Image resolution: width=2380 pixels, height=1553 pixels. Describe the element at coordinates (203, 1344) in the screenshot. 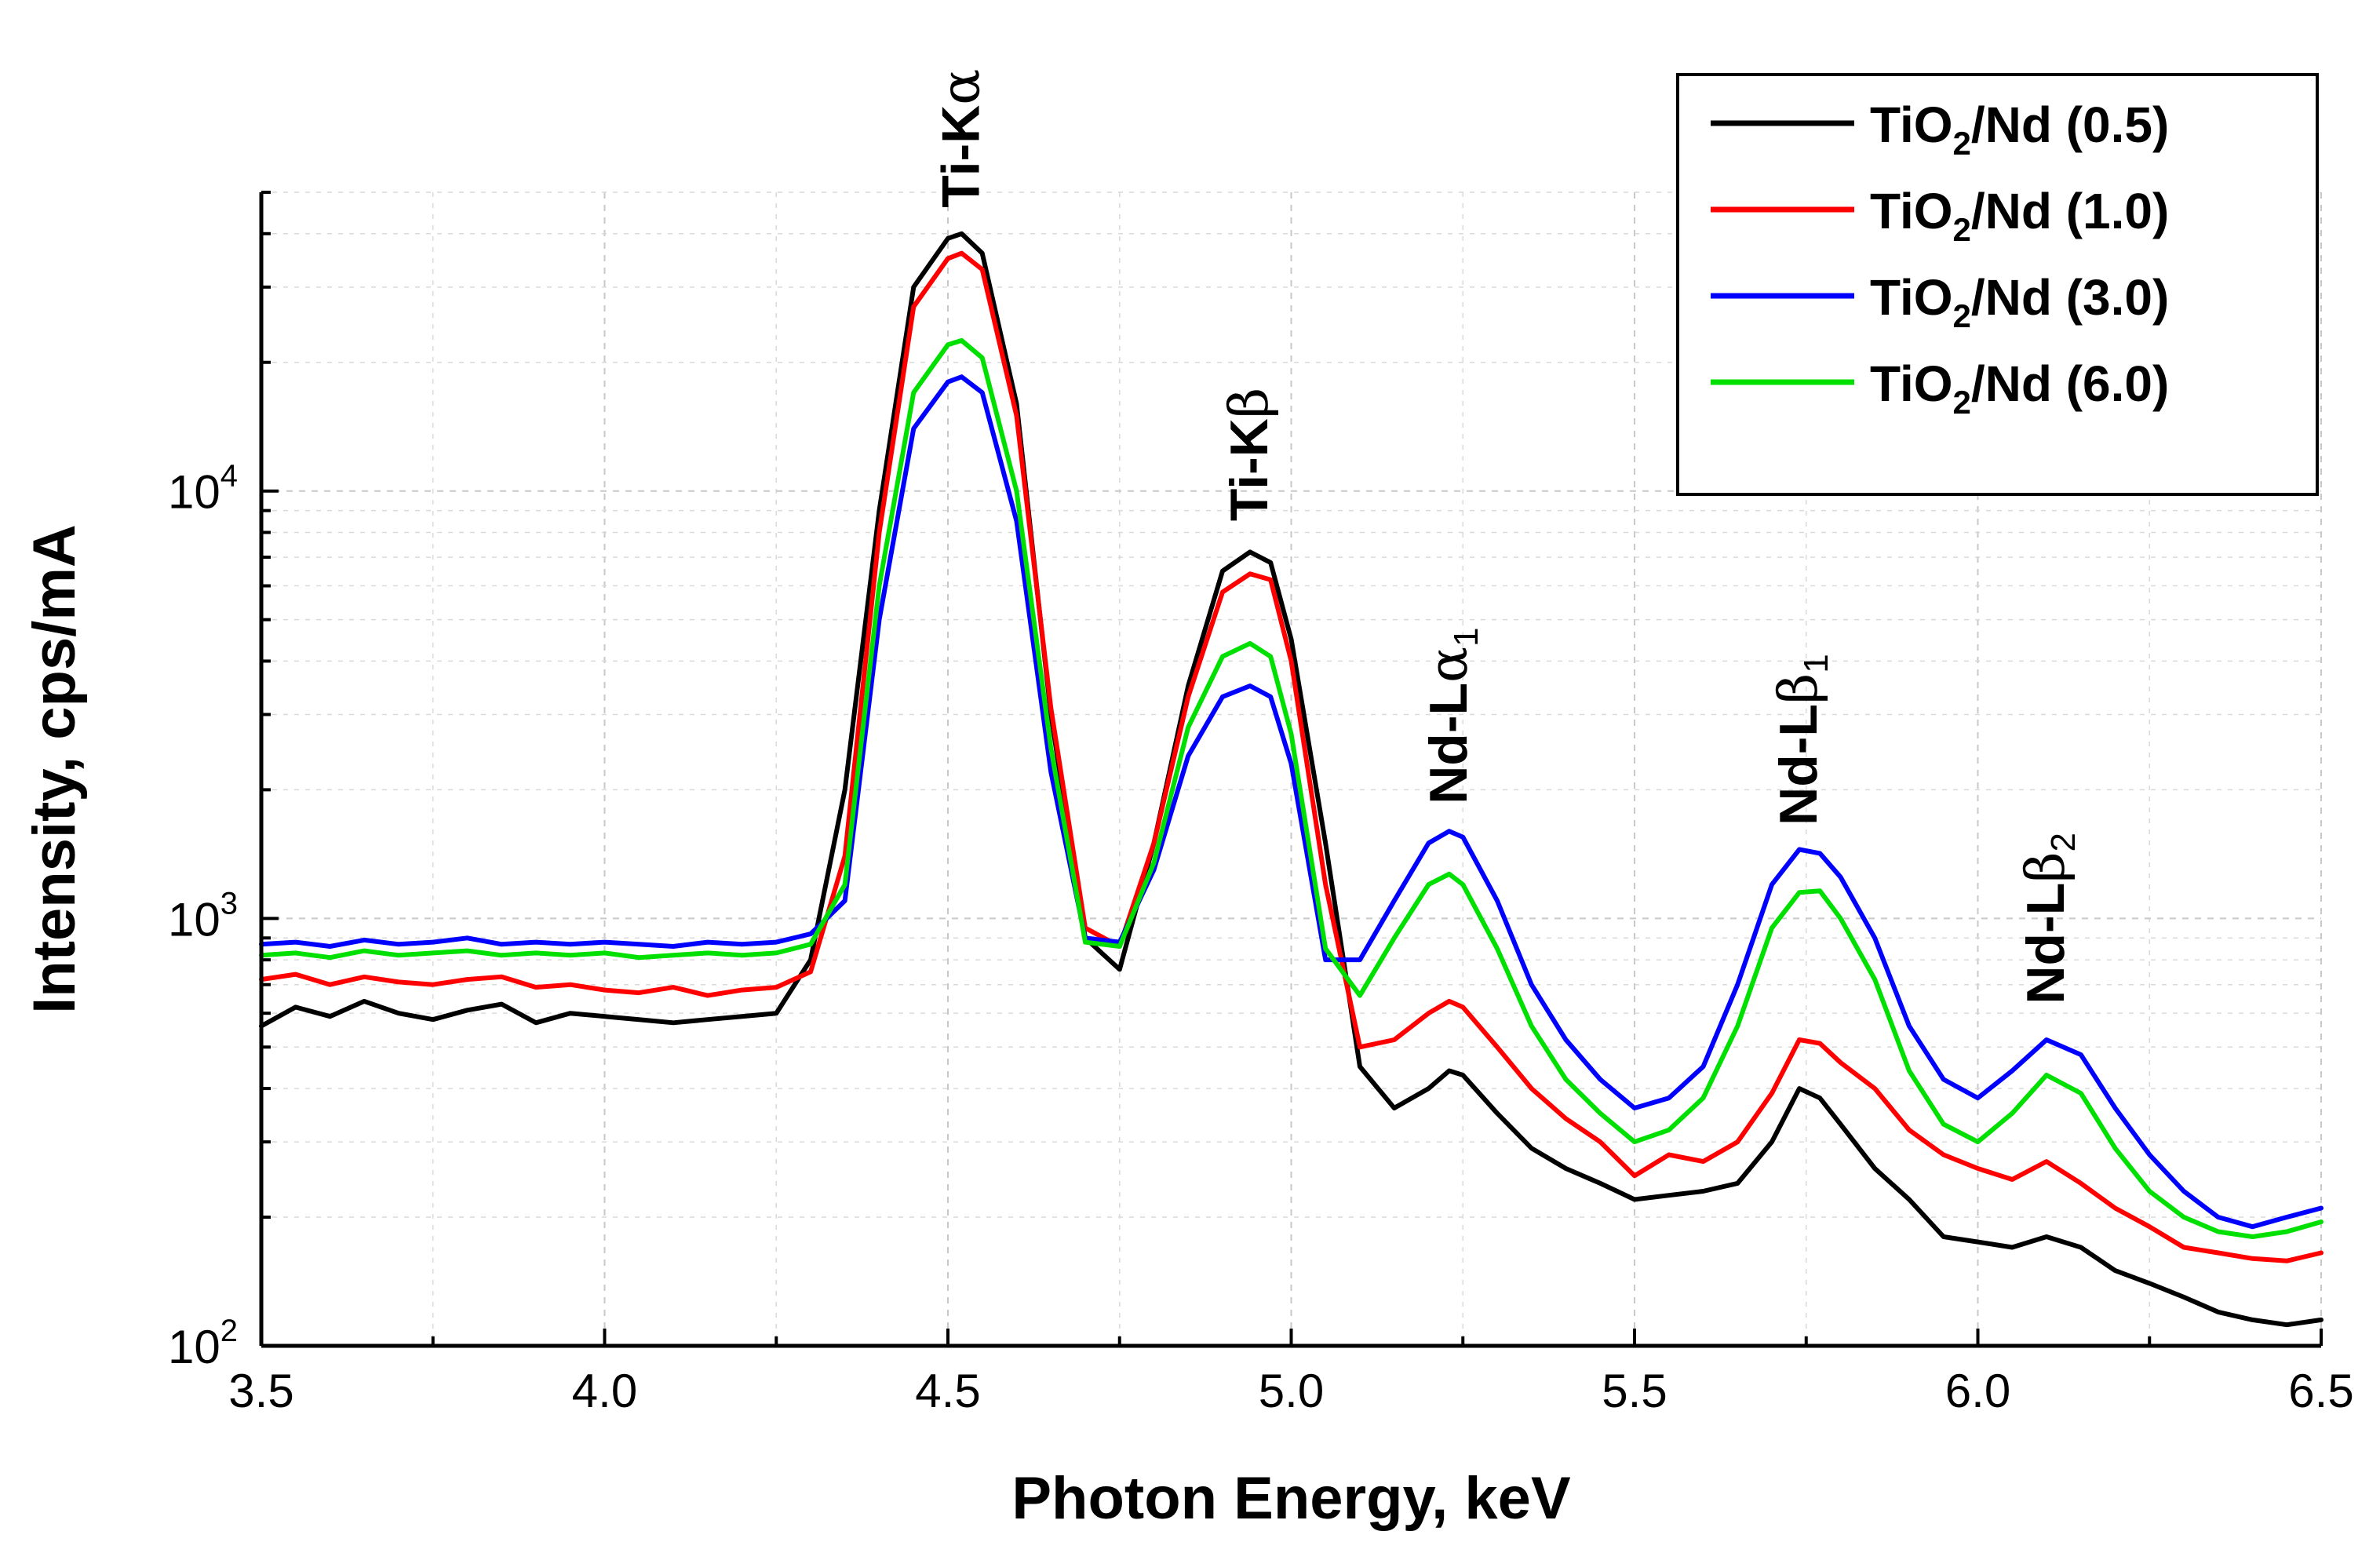

I see `y-tick-label: 10²` at that location.